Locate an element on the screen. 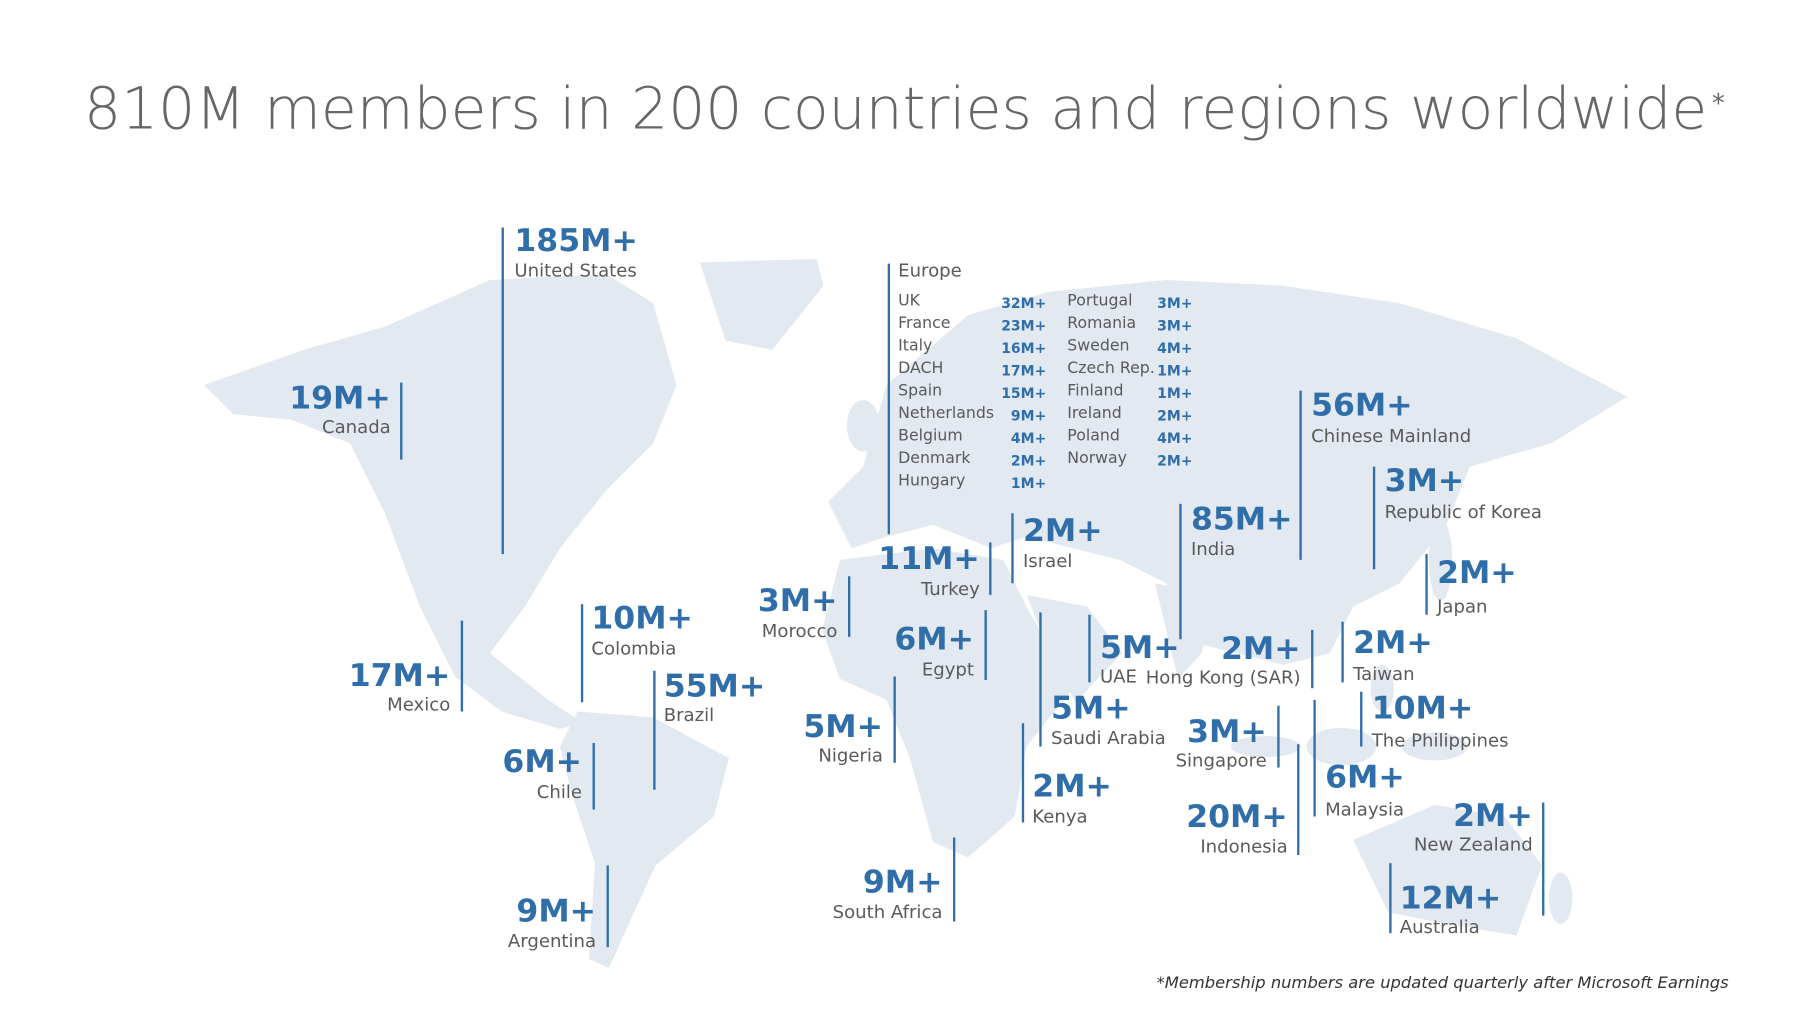 Image resolution: width=1808 pixels, height=1016 pixels. region-value: 11M+ is located at coordinates (929, 559).